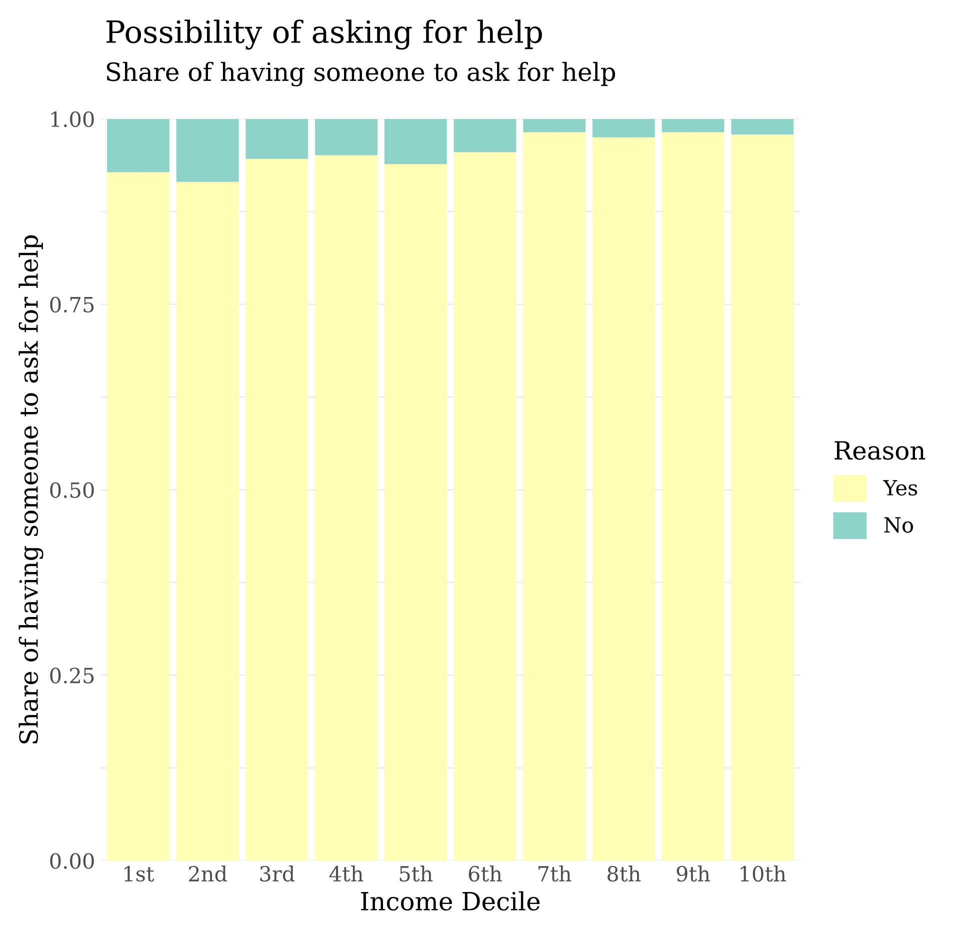 This screenshot has height=951, width=953. Describe the element at coordinates (139, 874) in the screenshot. I see `x-tick-label: 1st` at that location.